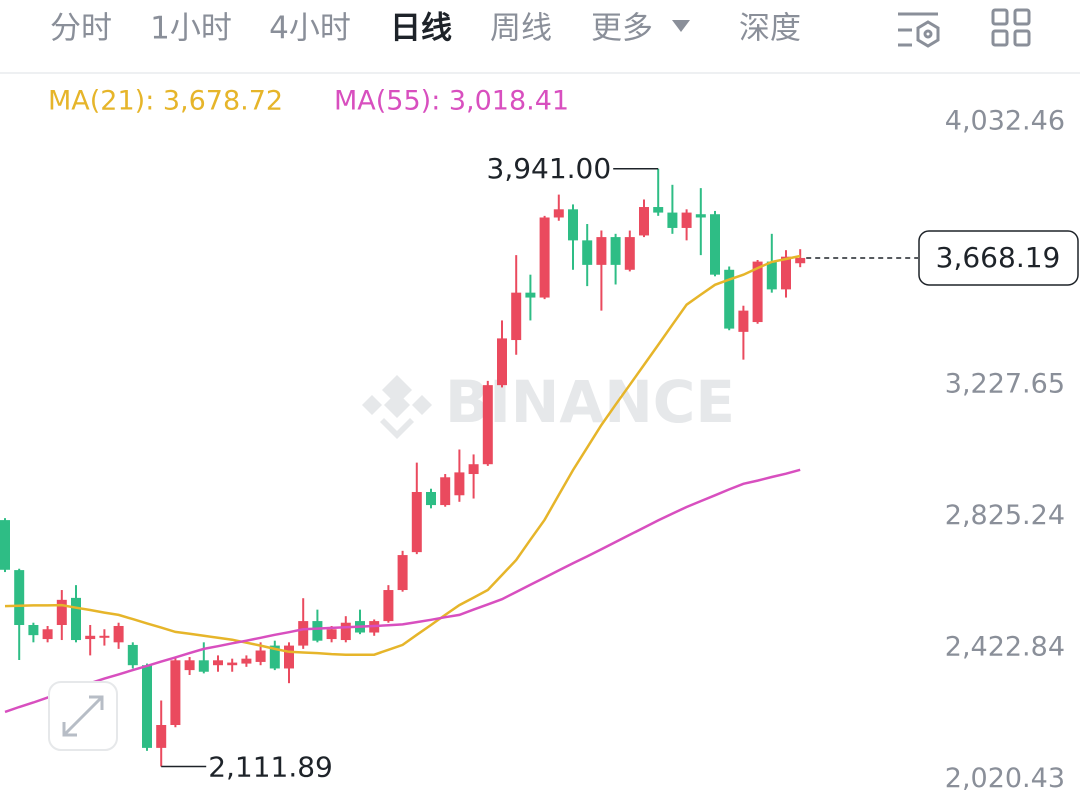 This screenshot has width=1080, height=792. Describe the element at coordinates (622, 29) in the screenshot. I see `tab: 更多` at that location.